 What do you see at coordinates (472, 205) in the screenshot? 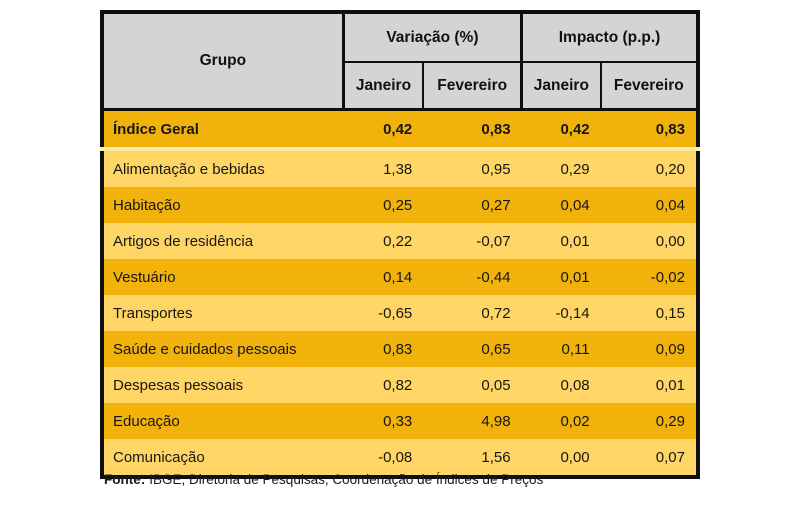
I see `value-cell: 0,27` at bounding box center [472, 205].